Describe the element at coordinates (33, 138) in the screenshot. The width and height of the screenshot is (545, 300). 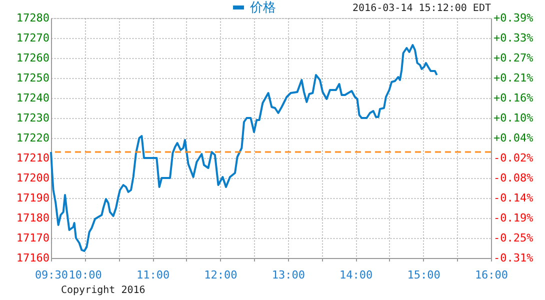
I see `y-tick-label: 17220` at that location.